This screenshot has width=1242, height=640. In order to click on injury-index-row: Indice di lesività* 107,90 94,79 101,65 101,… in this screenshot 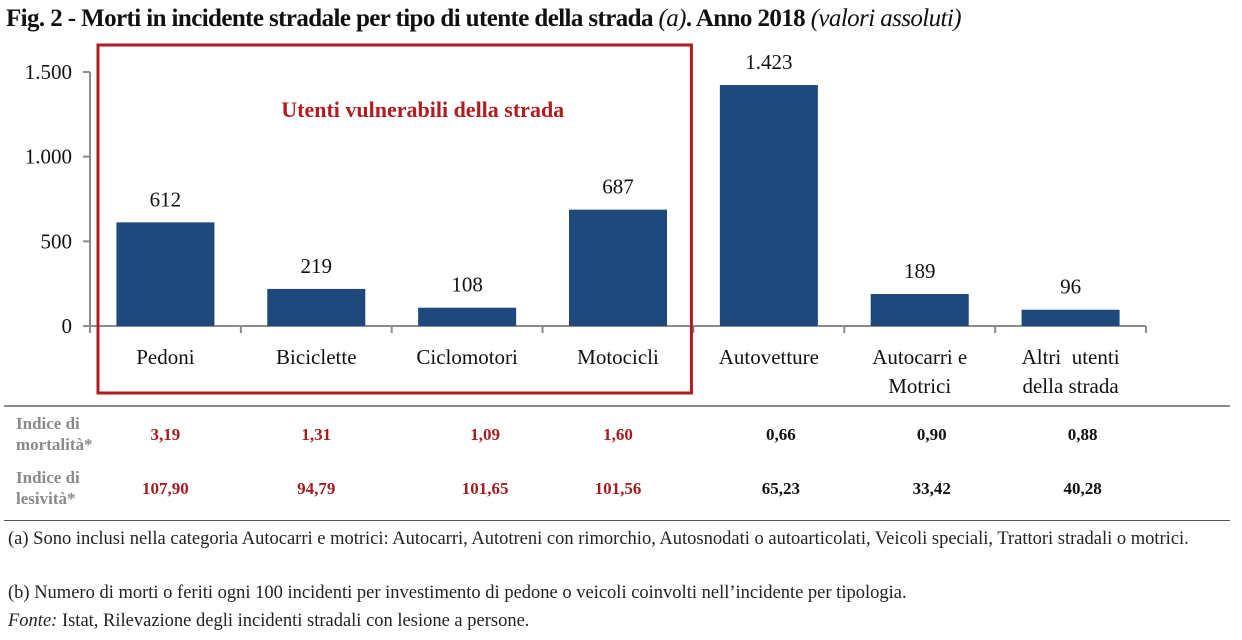, I will do `click(621, 492)`.